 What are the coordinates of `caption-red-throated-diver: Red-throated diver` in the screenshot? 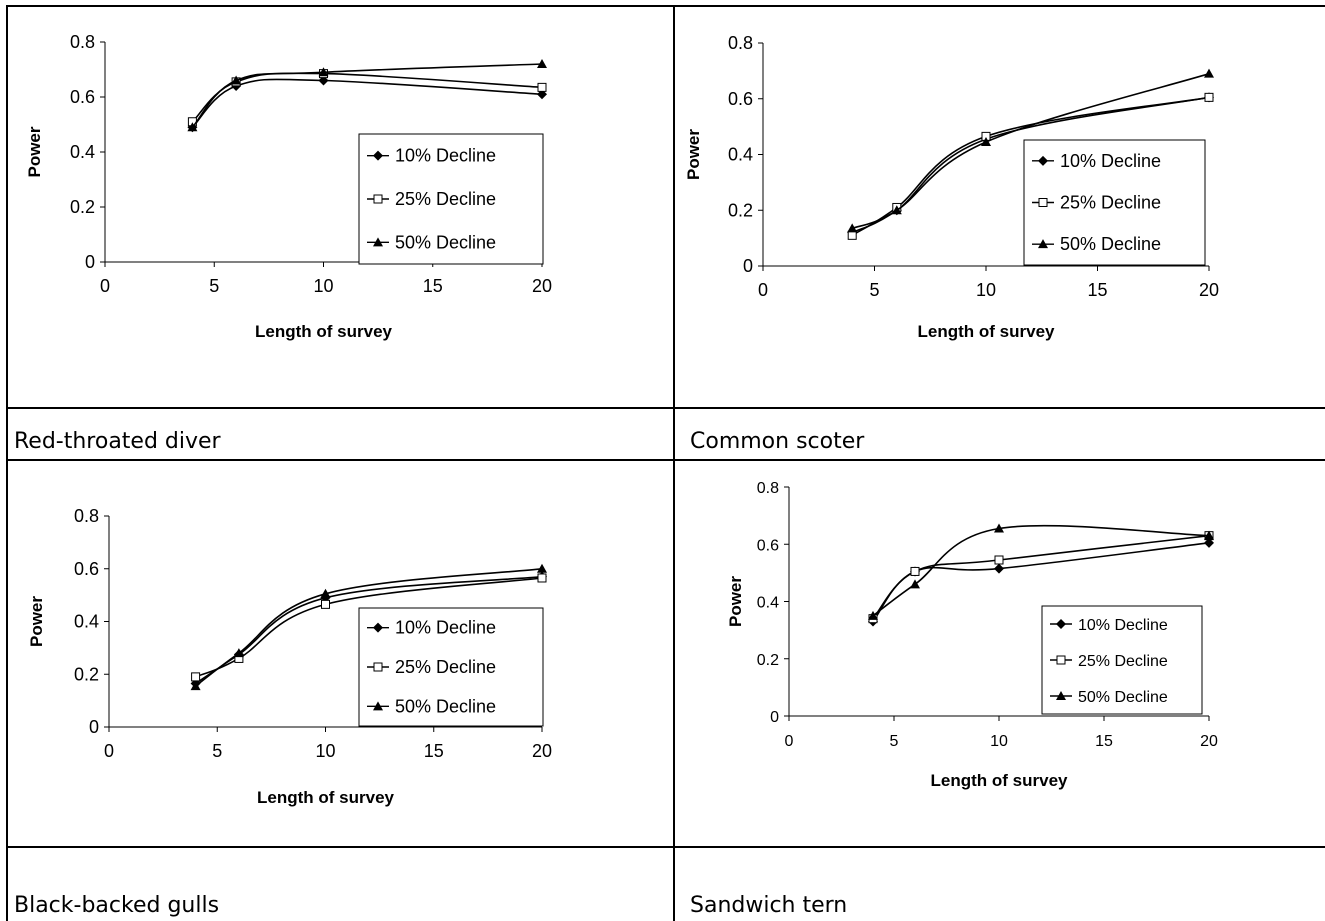 It's located at (117, 441).